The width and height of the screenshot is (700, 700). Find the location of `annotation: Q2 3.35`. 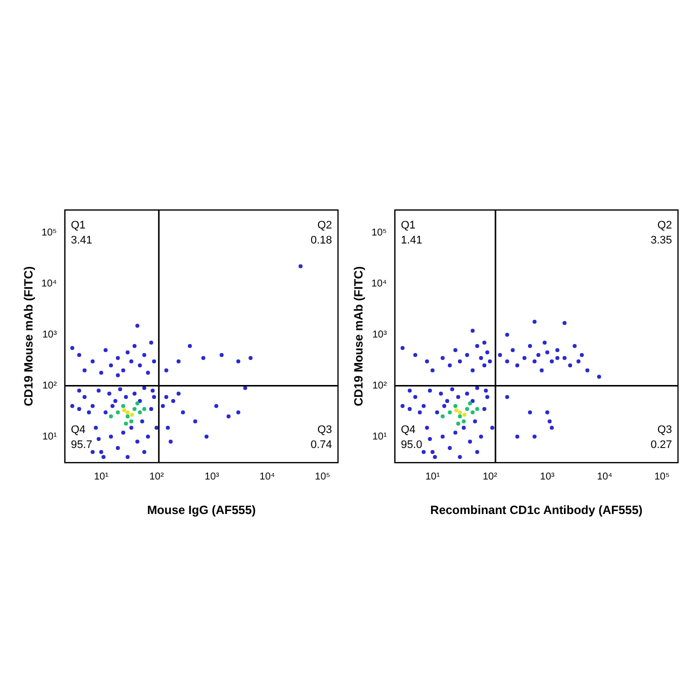

annotation: Q2 3.35 is located at coordinates (661, 233).